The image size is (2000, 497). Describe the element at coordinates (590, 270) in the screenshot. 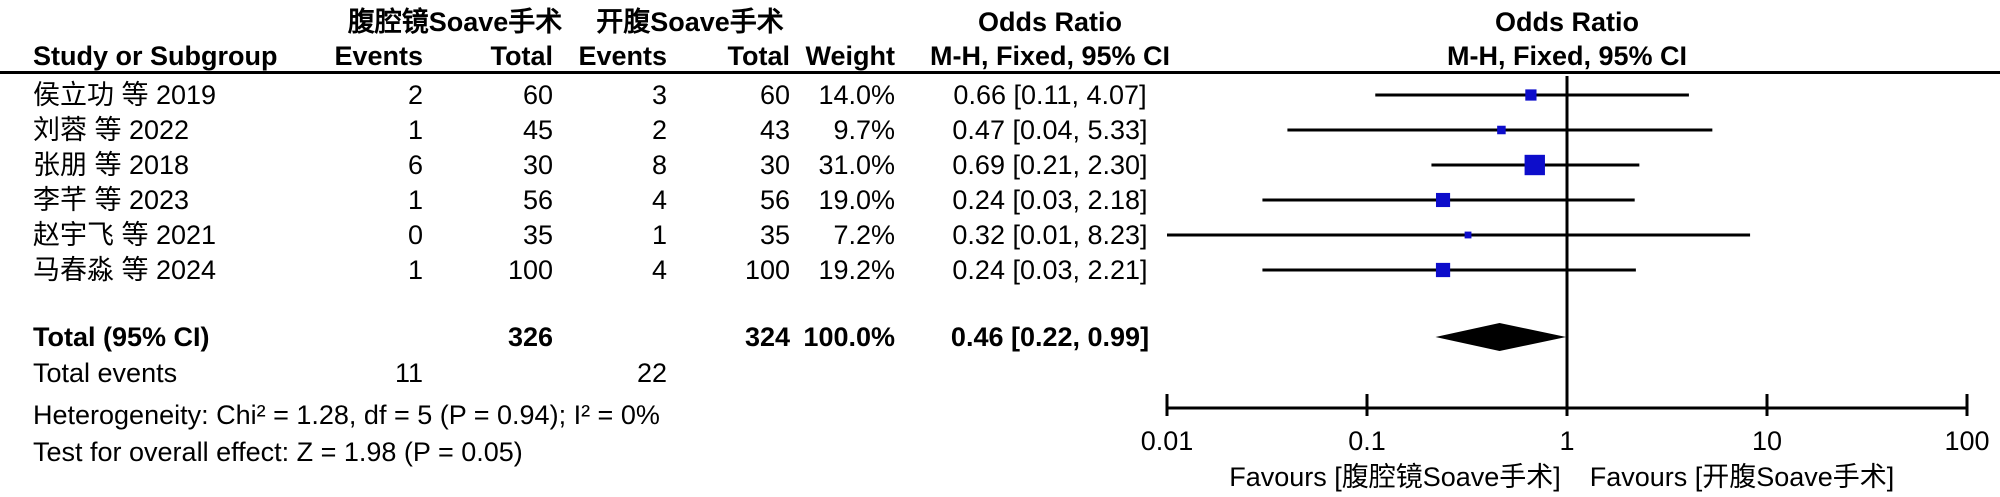

I see `table-row: 马春淼 等 2024 1 100 4 100 19.2% 0.24 [0.03, 2.21]` at that location.